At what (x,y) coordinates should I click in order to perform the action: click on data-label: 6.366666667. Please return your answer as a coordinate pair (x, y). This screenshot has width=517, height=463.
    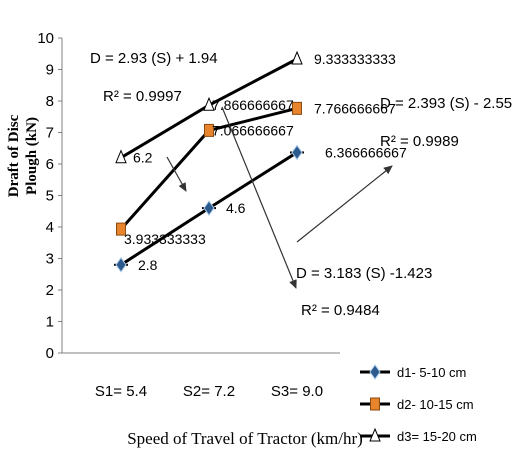
    Looking at the image, I should click on (366, 152).